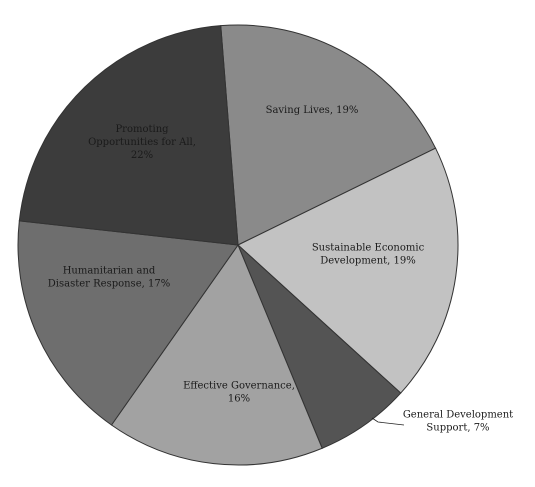 This screenshot has height=487, width=535. I want to click on slice-label-line: Humanitarian and, so click(109, 271).